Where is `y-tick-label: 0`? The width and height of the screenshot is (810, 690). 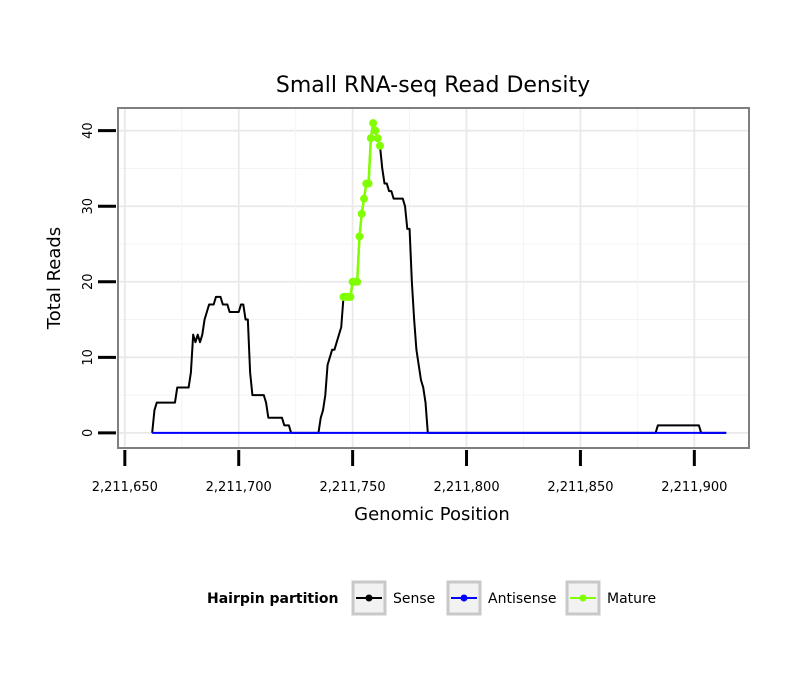 y-tick-label: 0 is located at coordinates (88, 433).